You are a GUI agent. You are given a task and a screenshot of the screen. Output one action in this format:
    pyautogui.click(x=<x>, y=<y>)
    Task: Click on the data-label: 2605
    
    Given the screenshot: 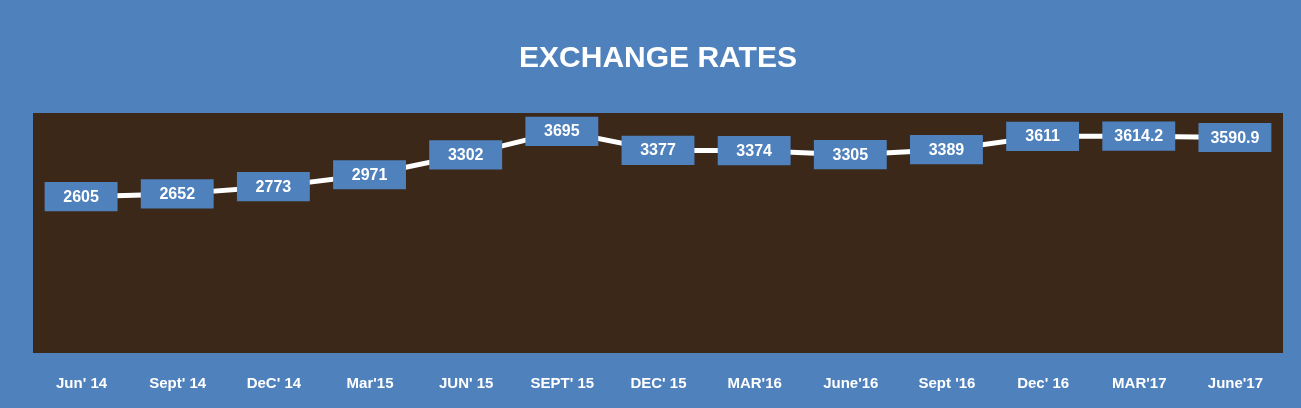 What is the action you would take?
    pyautogui.click(x=81, y=196)
    